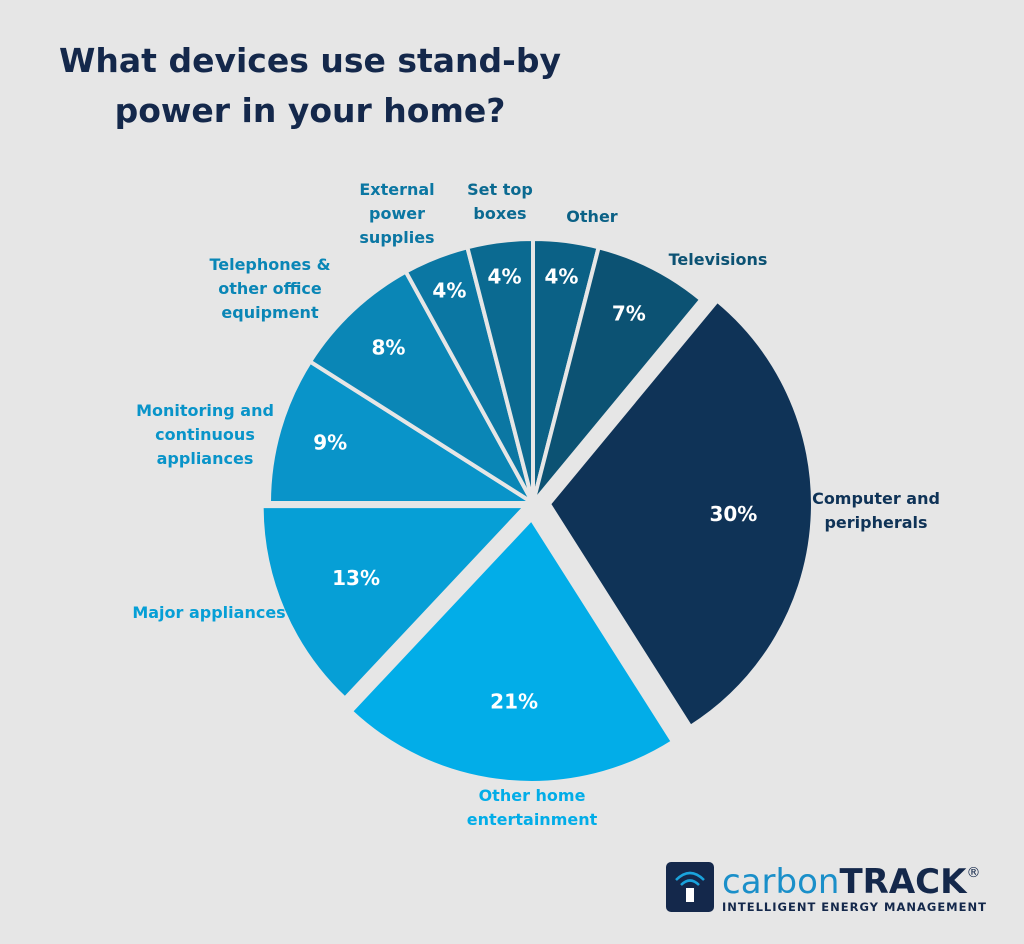 The image size is (1024, 944). Describe the element at coordinates (388, 348) in the screenshot. I see `value-label: 8%` at that location.